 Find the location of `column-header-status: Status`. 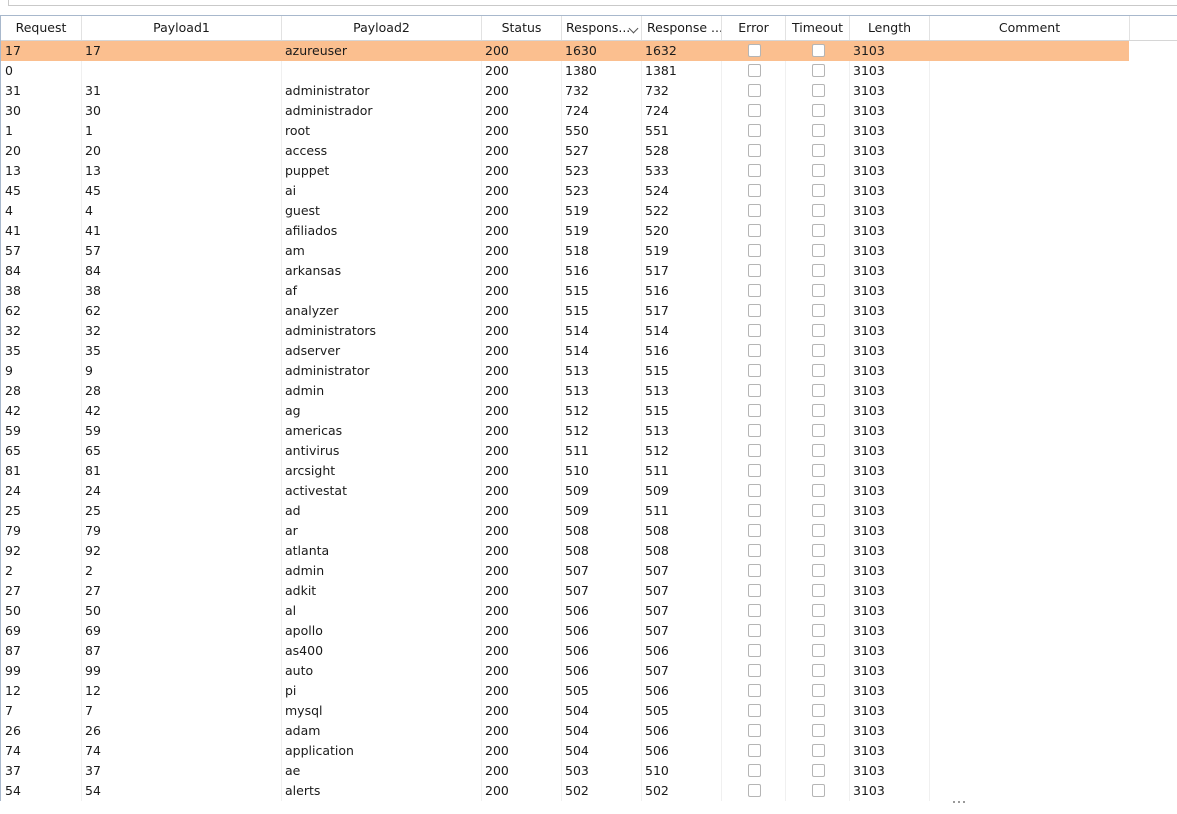

column-header-status: Status is located at coordinates (522, 28).